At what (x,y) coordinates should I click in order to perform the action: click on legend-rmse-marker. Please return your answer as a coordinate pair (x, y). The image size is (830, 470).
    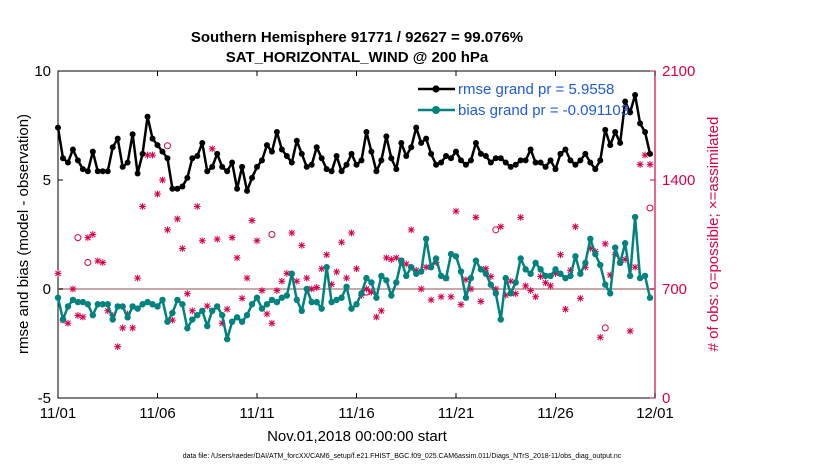
    Looking at the image, I should click on (436, 89).